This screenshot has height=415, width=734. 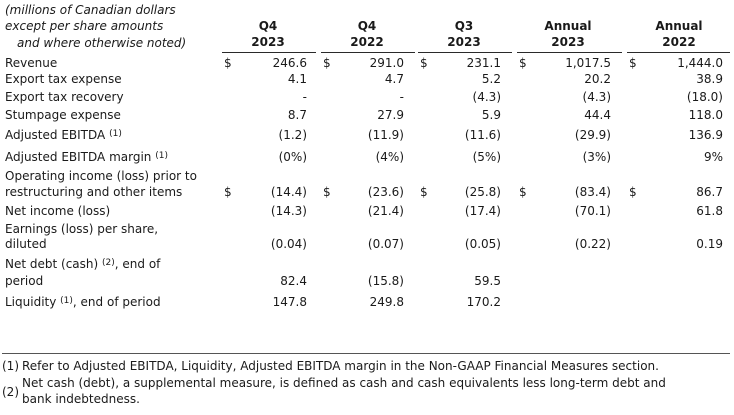 I want to click on col-header-q3-2023: Q3 2023, so click(x=464, y=34).